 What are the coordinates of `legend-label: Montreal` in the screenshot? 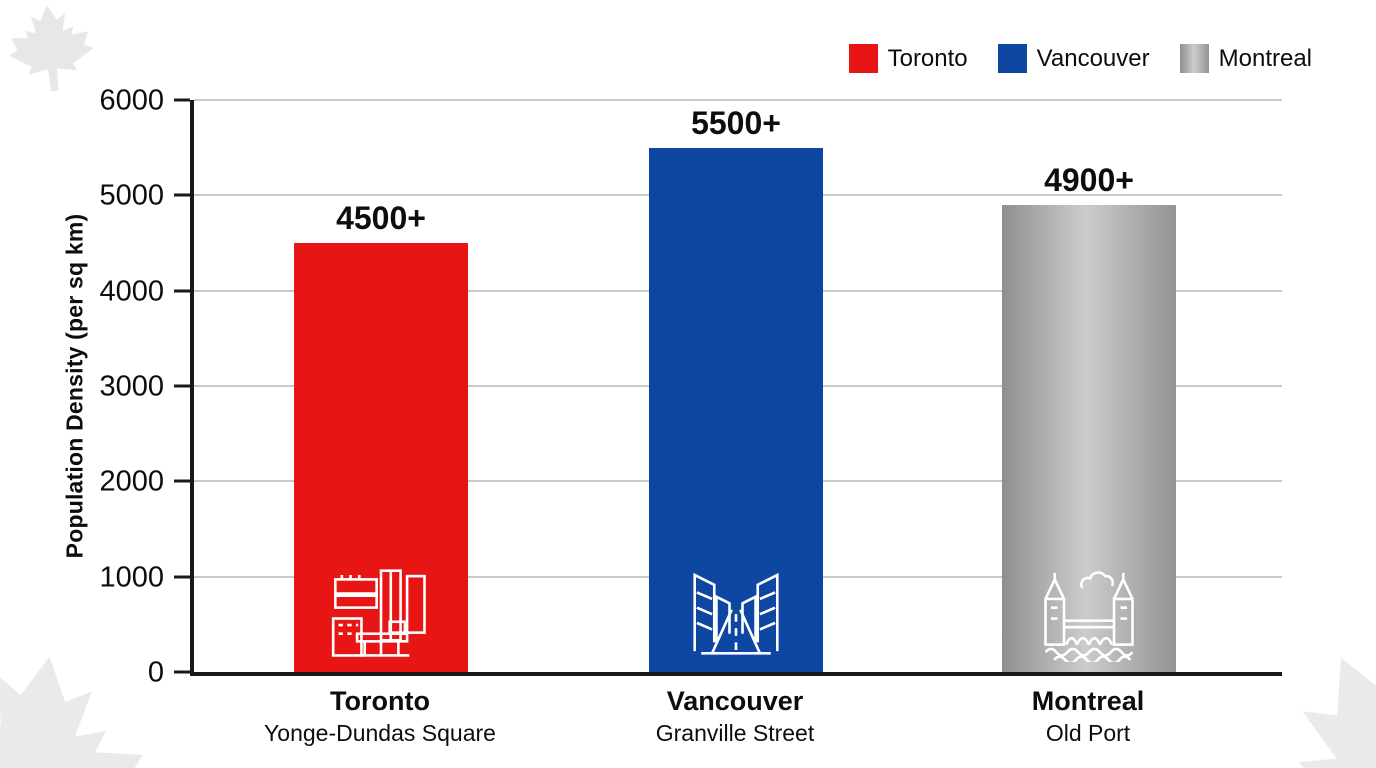 It's located at (1265, 58).